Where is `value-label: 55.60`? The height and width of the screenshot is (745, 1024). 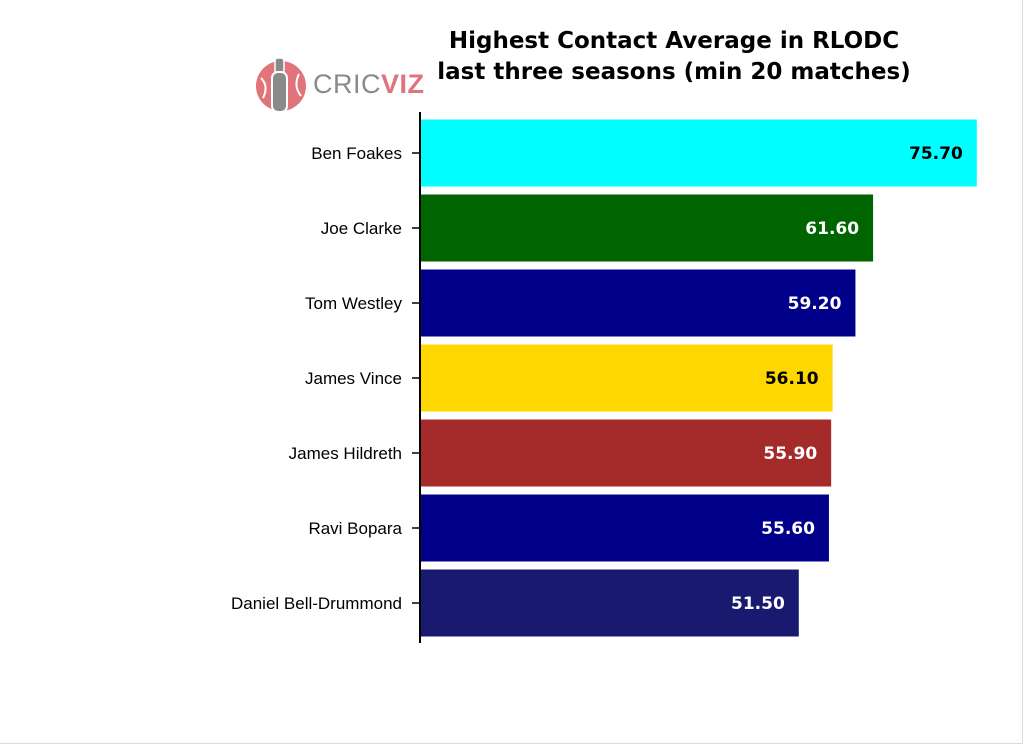
value-label: 55.60 is located at coordinates (788, 529).